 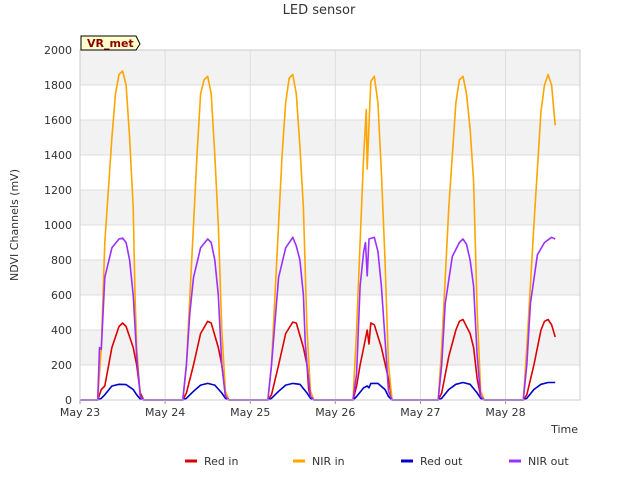 I want to click on y-tick-label: 1800, so click(x=58, y=85).